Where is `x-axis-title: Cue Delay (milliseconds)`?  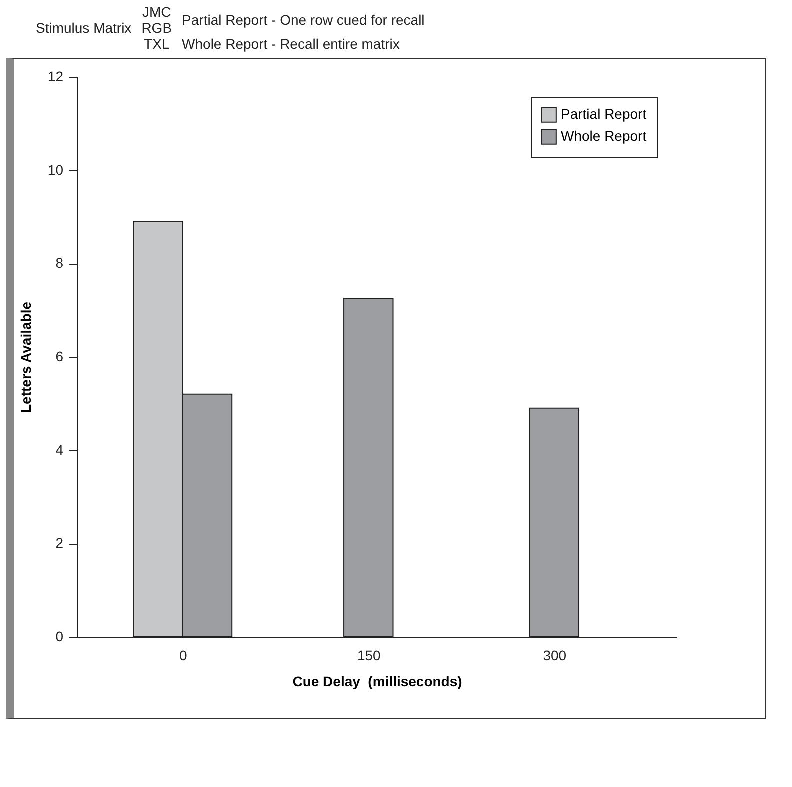
x-axis-title: Cue Delay (milliseconds) is located at coordinates (377, 682).